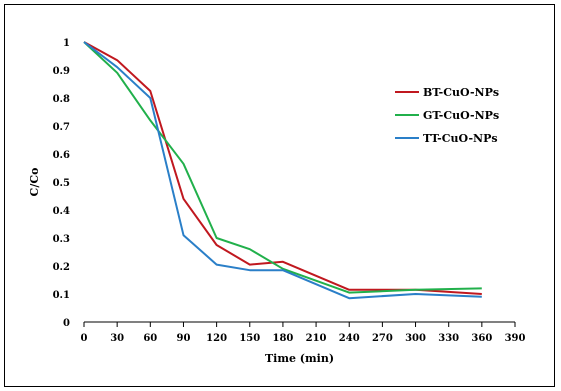 The height and width of the screenshot is (391, 561). Describe the element at coordinates (61, 155) in the screenshot. I see `y-tick-label: 0.6` at that location.